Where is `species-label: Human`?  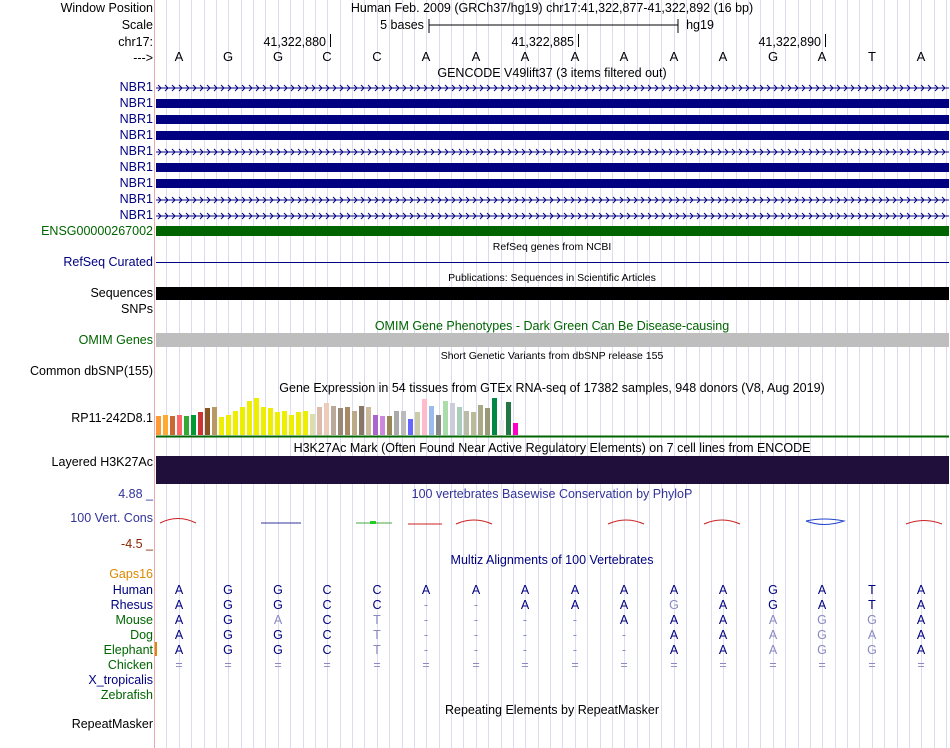 species-label: Human is located at coordinates (132, 590).